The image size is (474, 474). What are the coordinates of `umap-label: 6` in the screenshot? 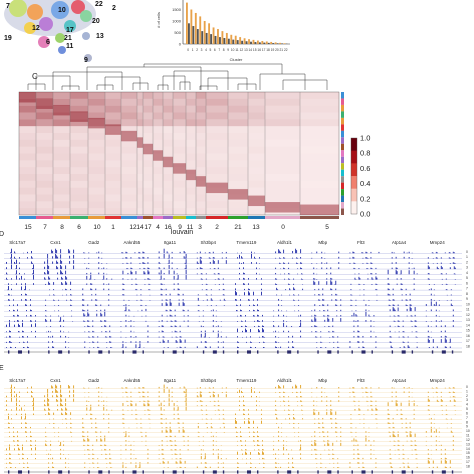 It's located at (48, 42).